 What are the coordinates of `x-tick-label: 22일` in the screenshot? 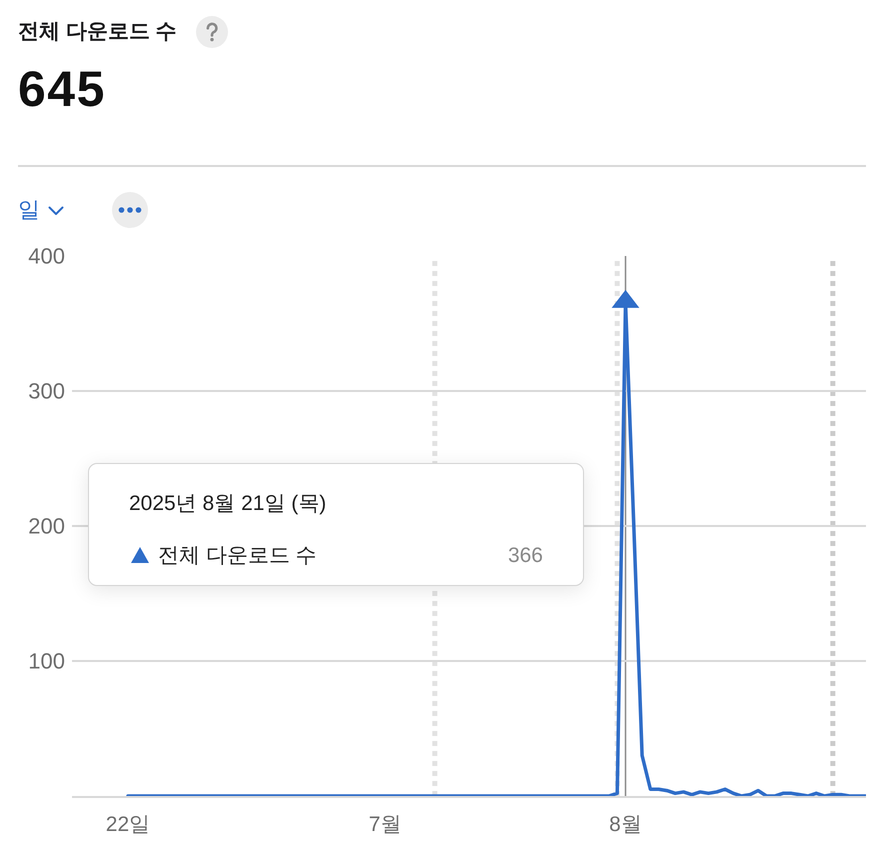 It's located at (128, 824).